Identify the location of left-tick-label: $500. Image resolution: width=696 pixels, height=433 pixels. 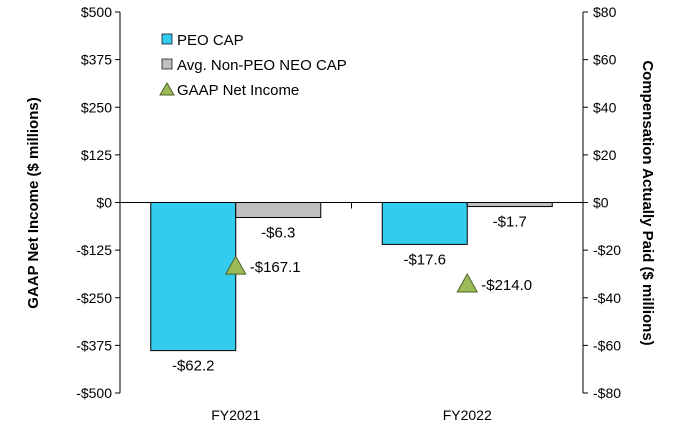
(96, 12).